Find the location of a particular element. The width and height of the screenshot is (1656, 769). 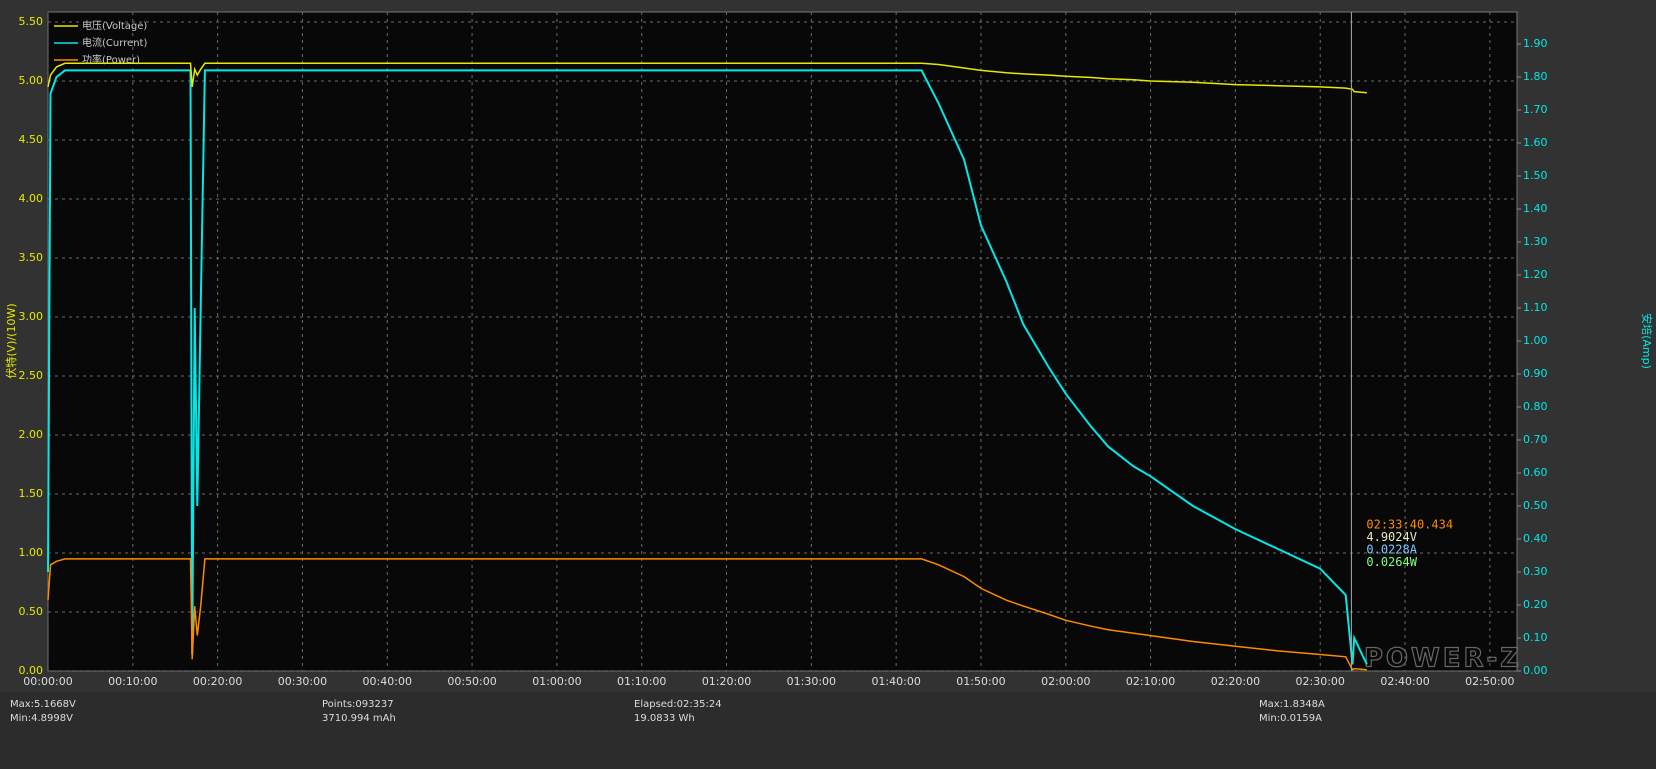

y-tick-label: 0.00 is located at coordinates (31, 670).